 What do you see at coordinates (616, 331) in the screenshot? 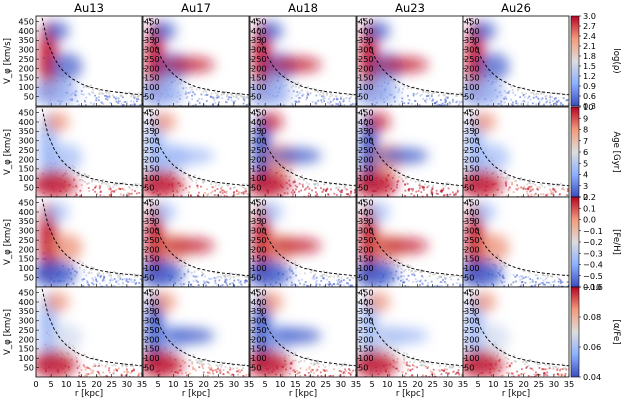
I see `colorbar-label: [α/Fe]` at bounding box center [616, 331].